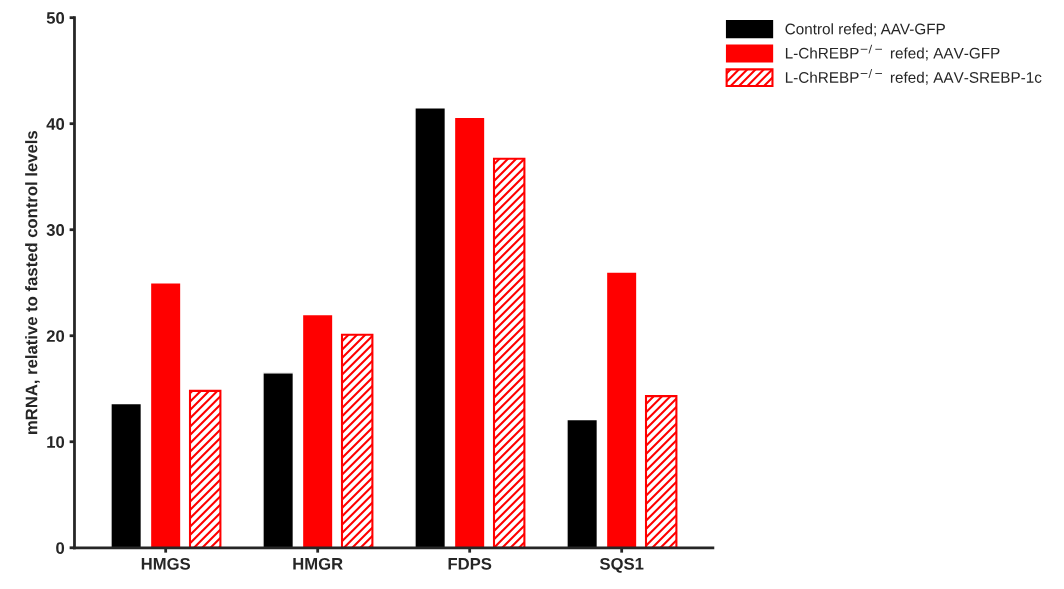 The image size is (1064, 589). I want to click on y-tick-label: 50, so click(55, 18).